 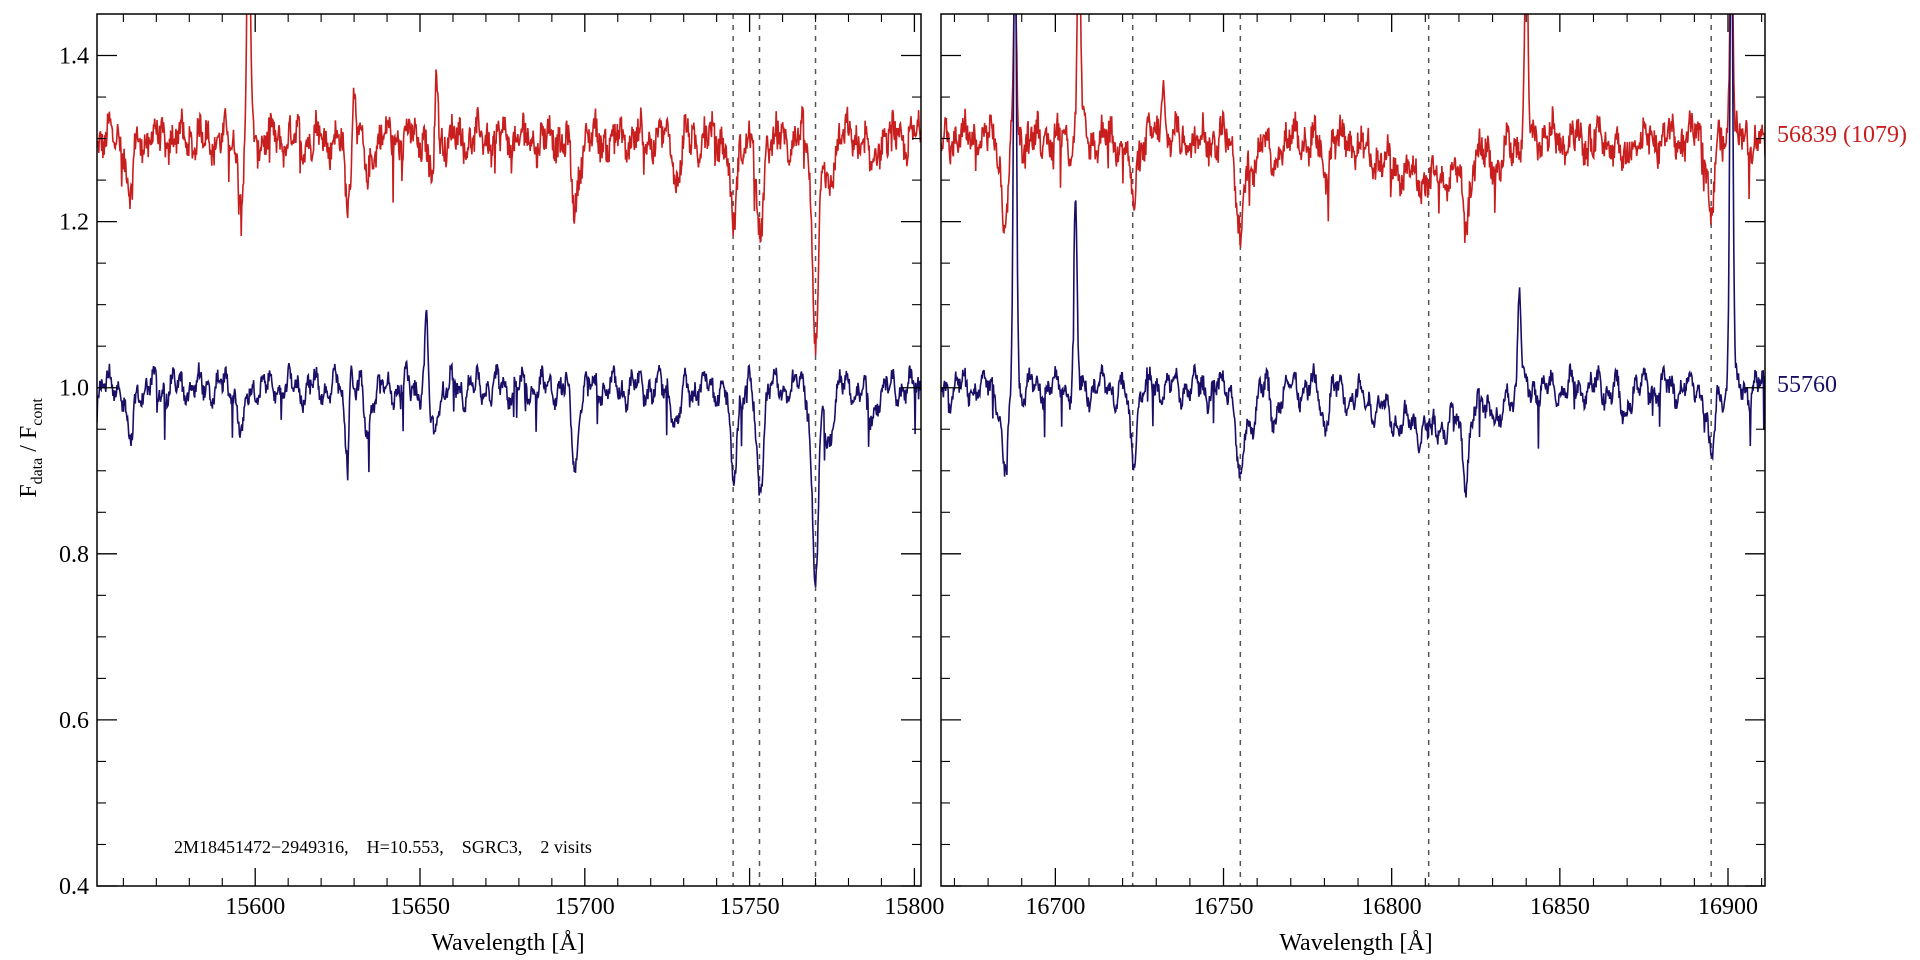 I want to click on x-tick-label: 15600, so click(x=255, y=907).